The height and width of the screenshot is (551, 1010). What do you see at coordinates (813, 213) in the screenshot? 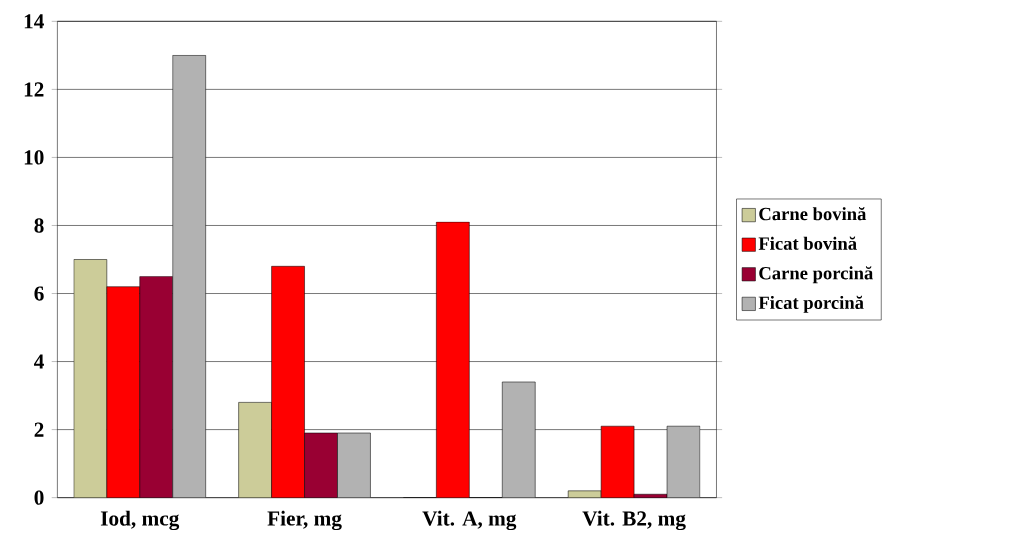
I see `legend-label: Carne bovină` at bounding box center [813, 213].